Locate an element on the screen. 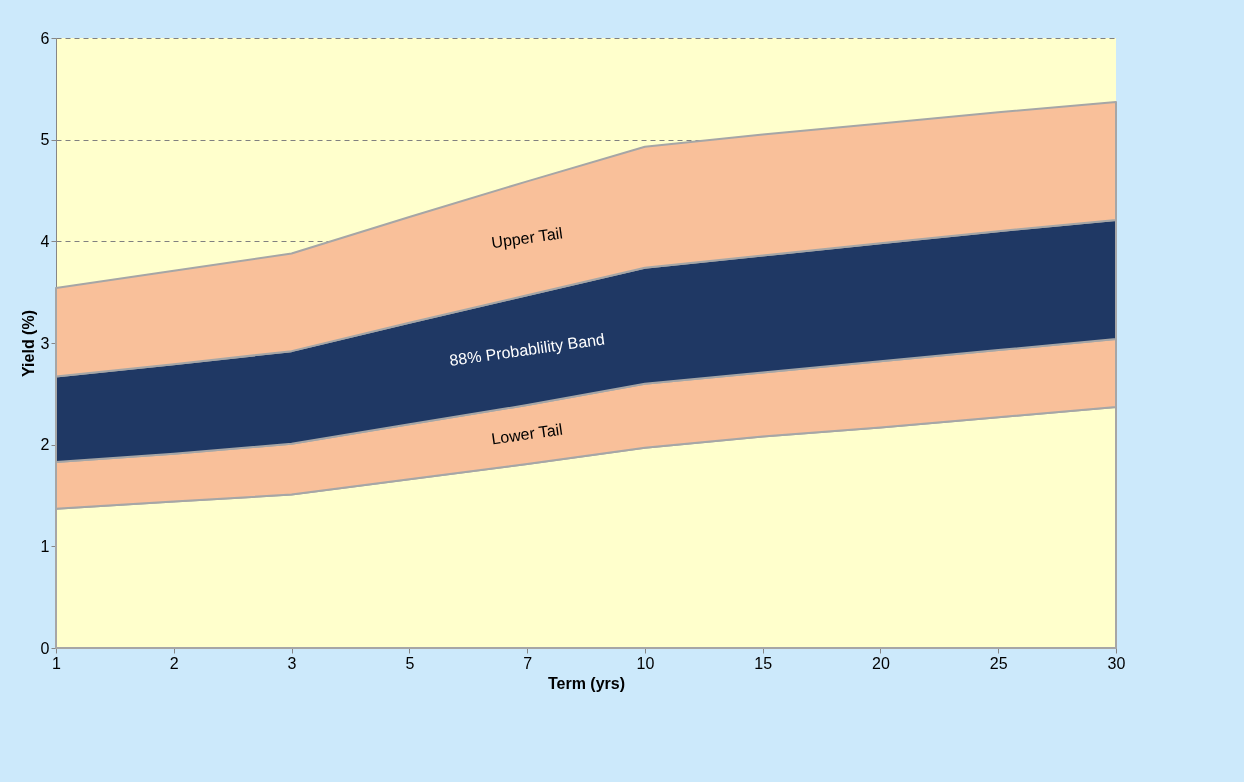 The width and height of the screenshot is (1244, 782). x-tick-label: 30 is located at coordinates (1116, 663).